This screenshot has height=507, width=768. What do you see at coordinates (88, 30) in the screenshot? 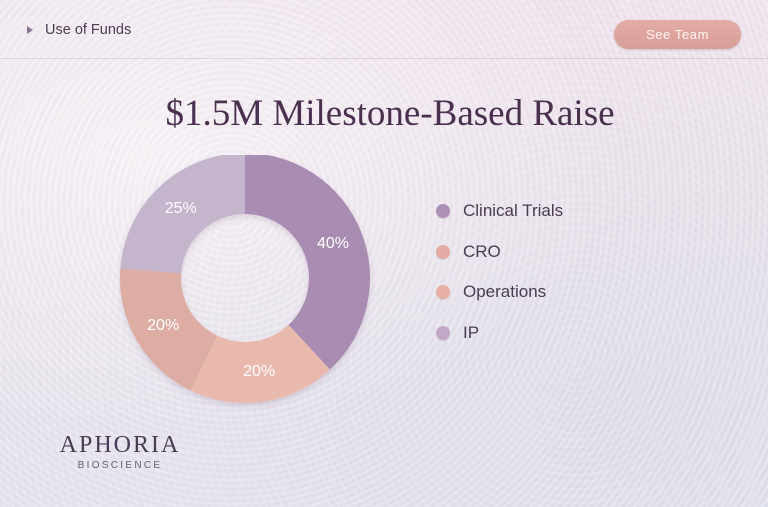
I see `breadcrumb-label: Use of Funds` at bounding box center [88, 30].